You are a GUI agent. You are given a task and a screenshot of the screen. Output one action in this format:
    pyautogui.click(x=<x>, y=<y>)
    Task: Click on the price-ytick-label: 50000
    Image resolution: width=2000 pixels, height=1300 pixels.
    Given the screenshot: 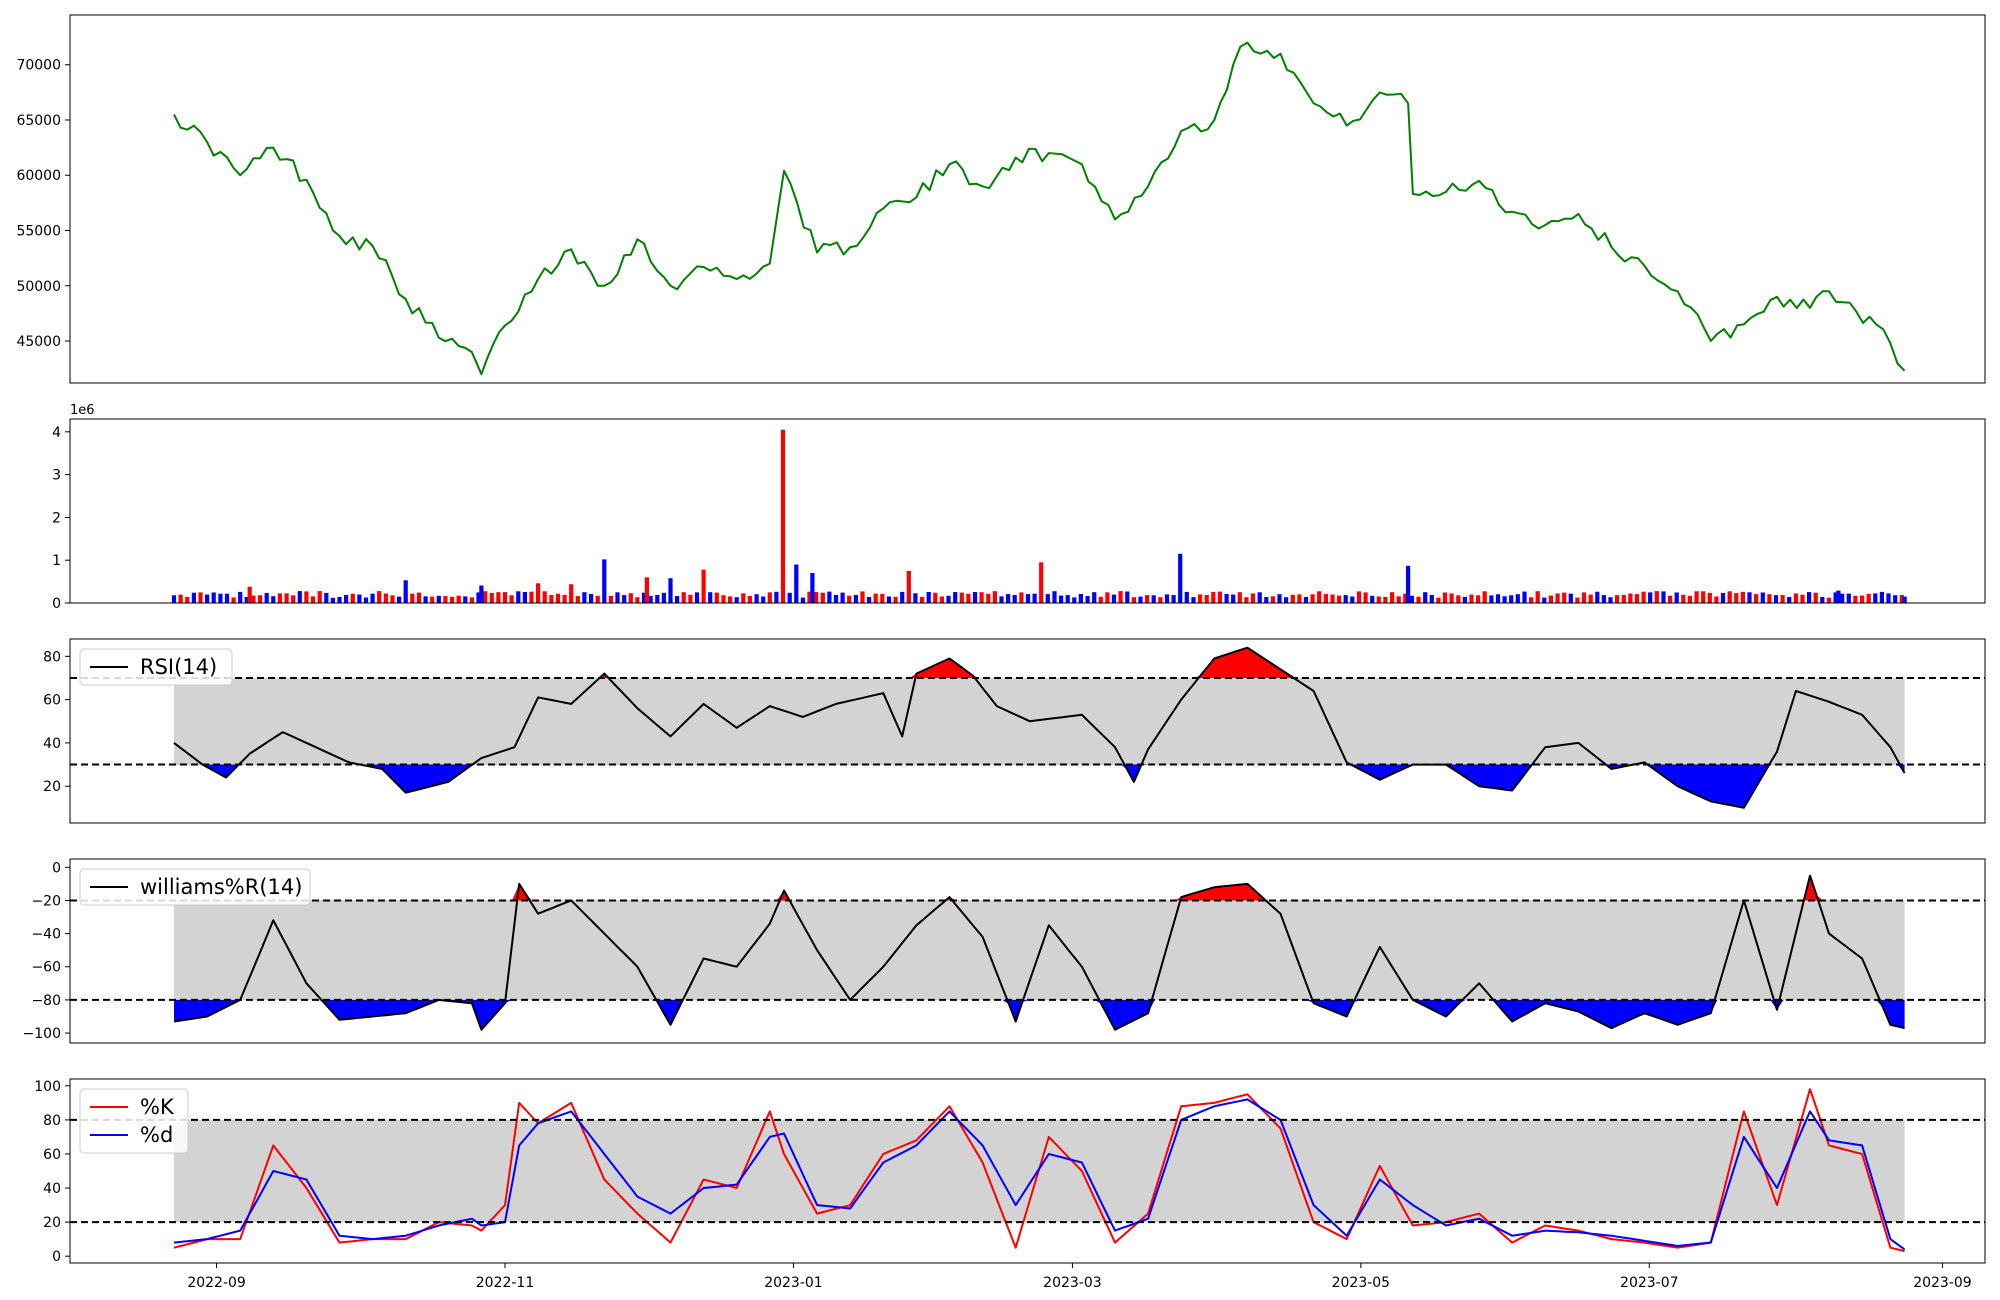 What is the action you would take?
    pyautogui.click(x=38, y=287)
    